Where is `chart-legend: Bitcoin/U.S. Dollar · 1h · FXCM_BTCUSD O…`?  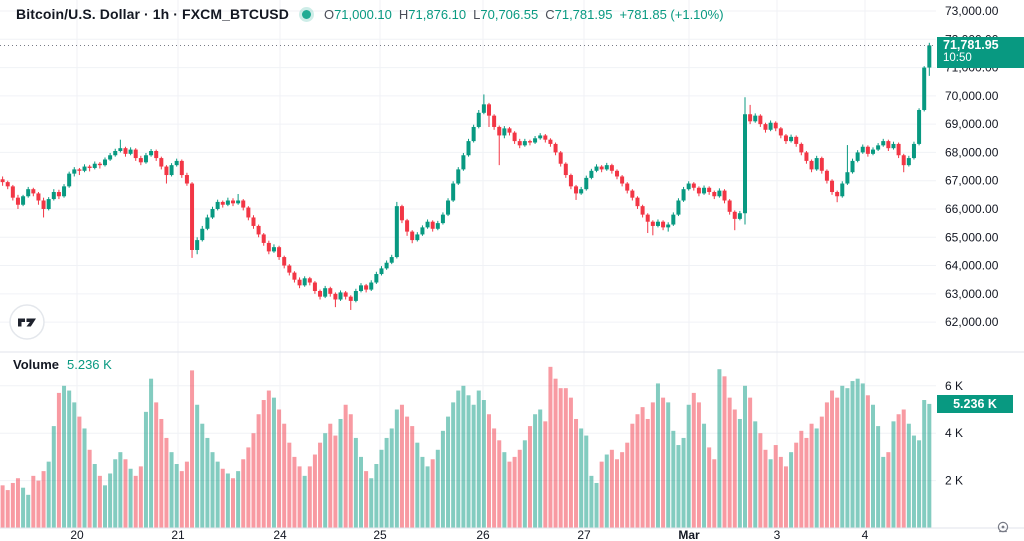
chart-legend: Bitcoin/U.S. Dollar · 1h · FXCM_BTCUSD O… is located at coordinates (370, 14).